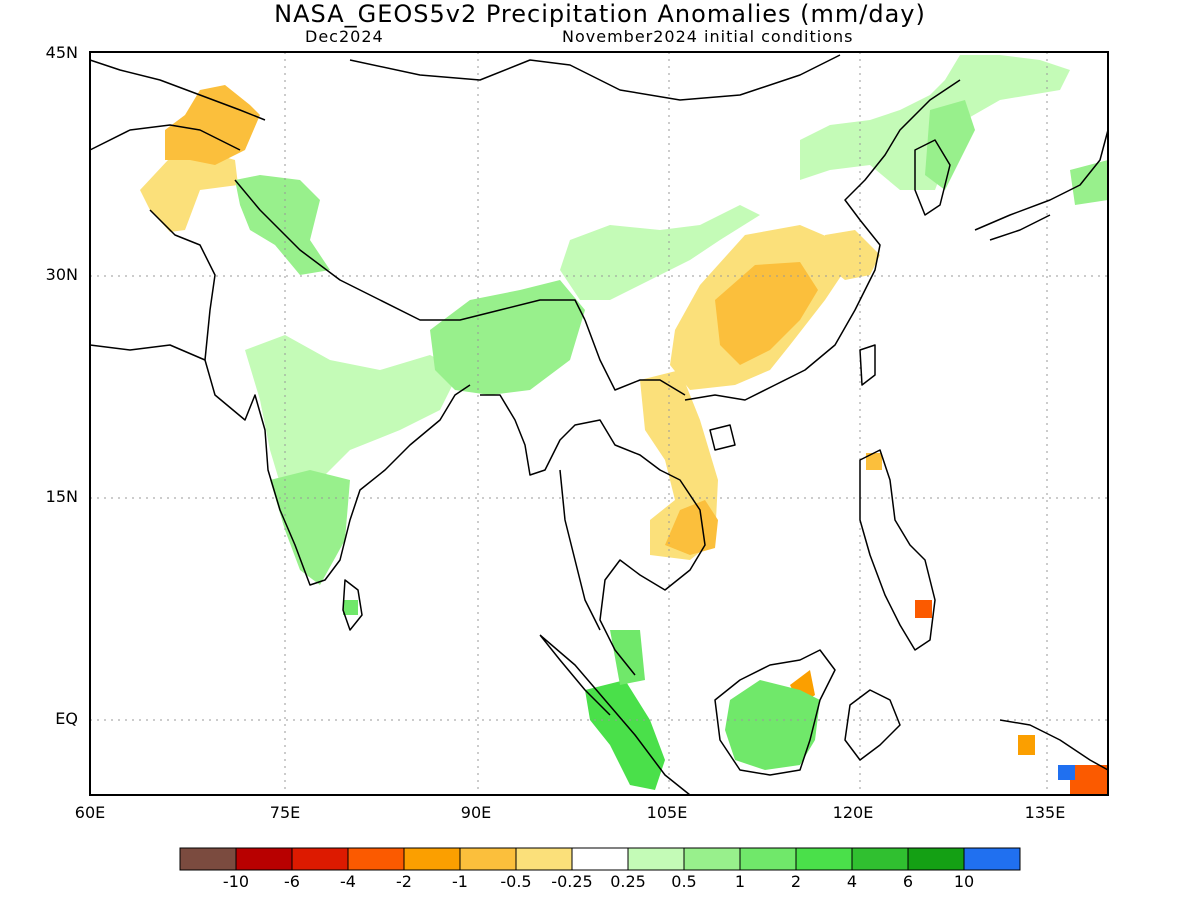  I want to click on coastline-borneo, so click(775, 712).